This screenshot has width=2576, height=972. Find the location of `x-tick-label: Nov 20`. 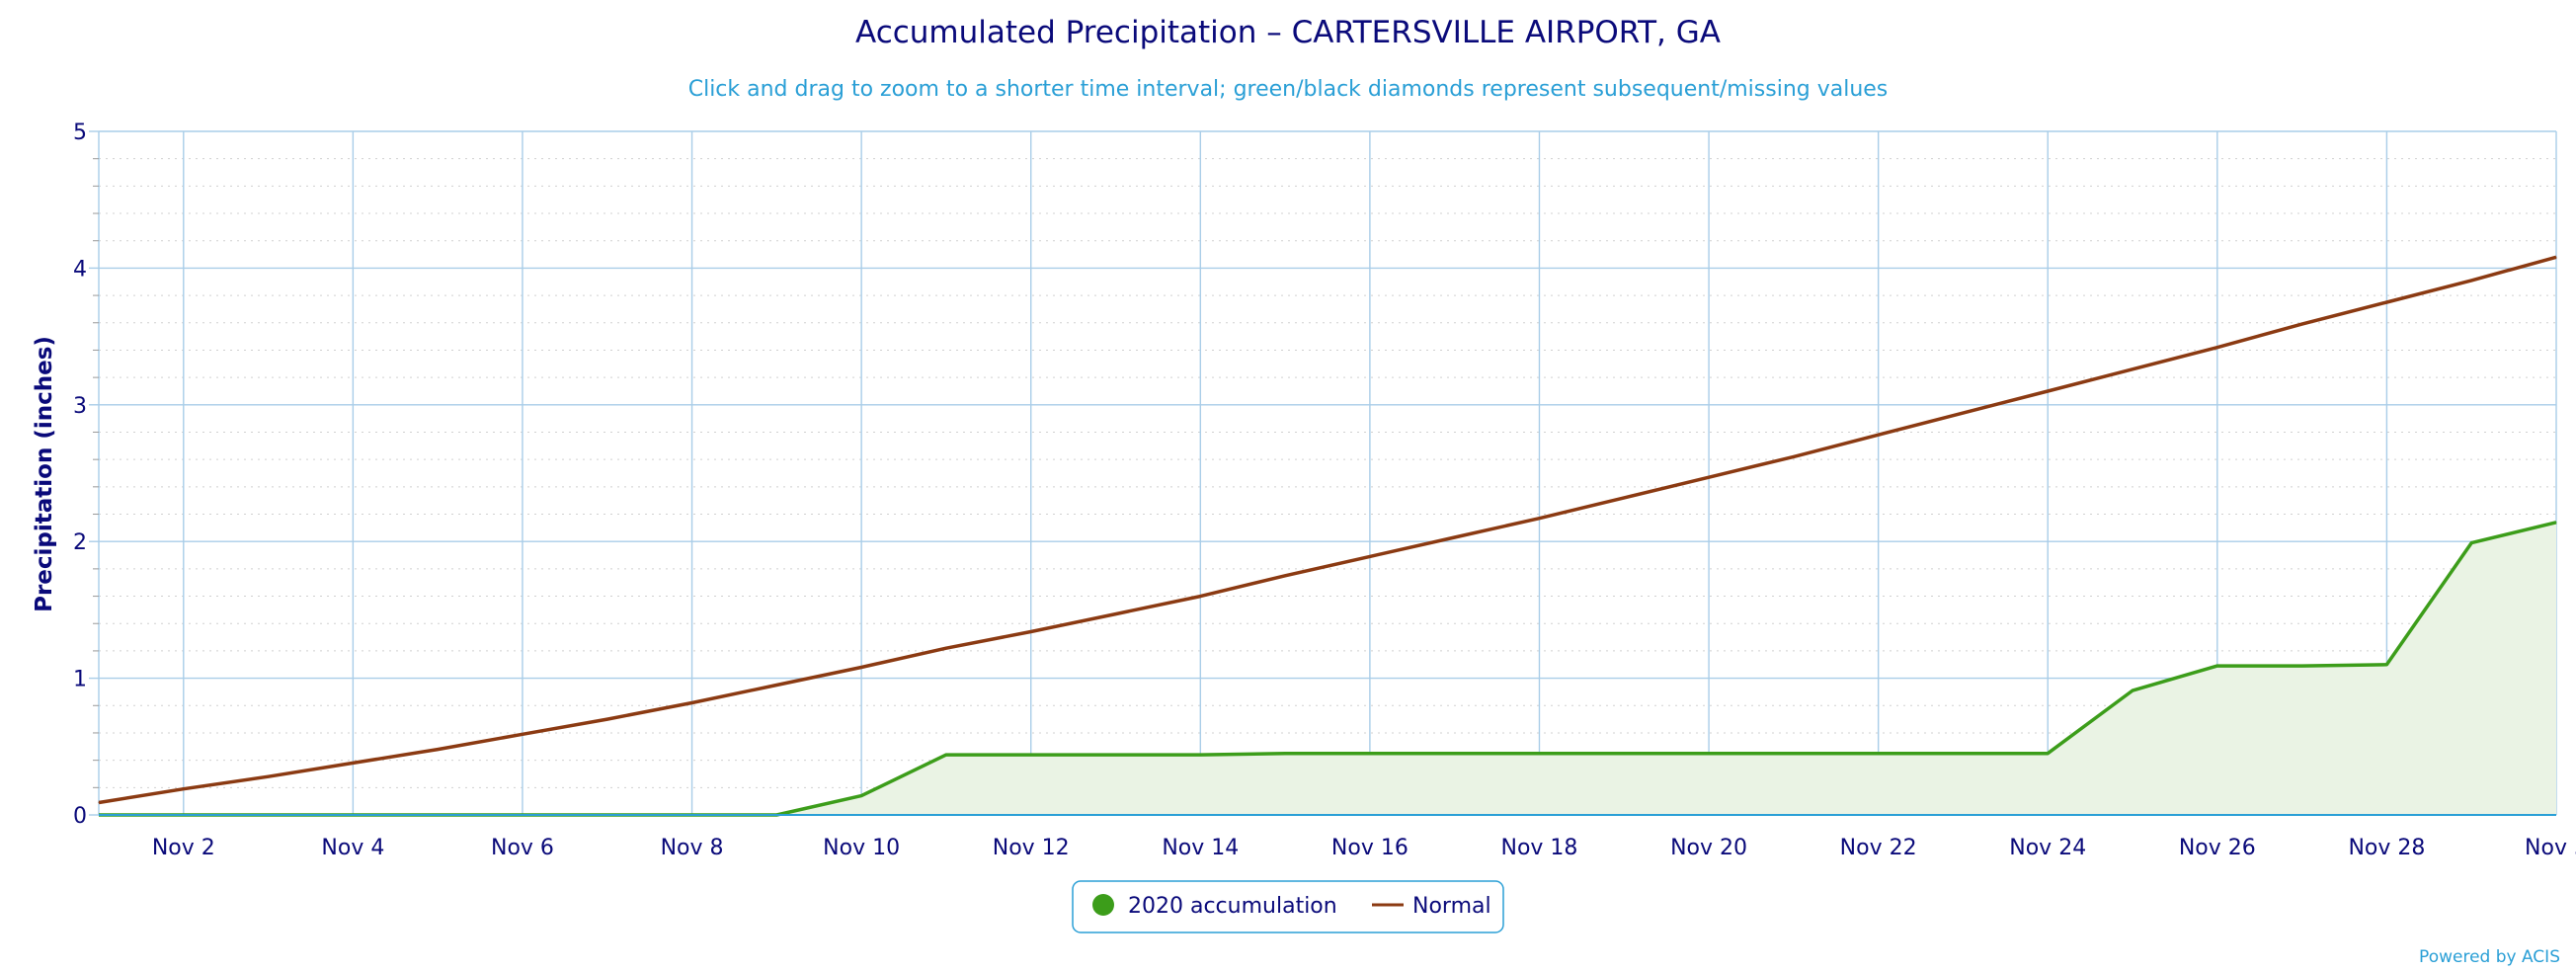

x-tick-label: Nov 20 is located at coordinates (1708, 848).